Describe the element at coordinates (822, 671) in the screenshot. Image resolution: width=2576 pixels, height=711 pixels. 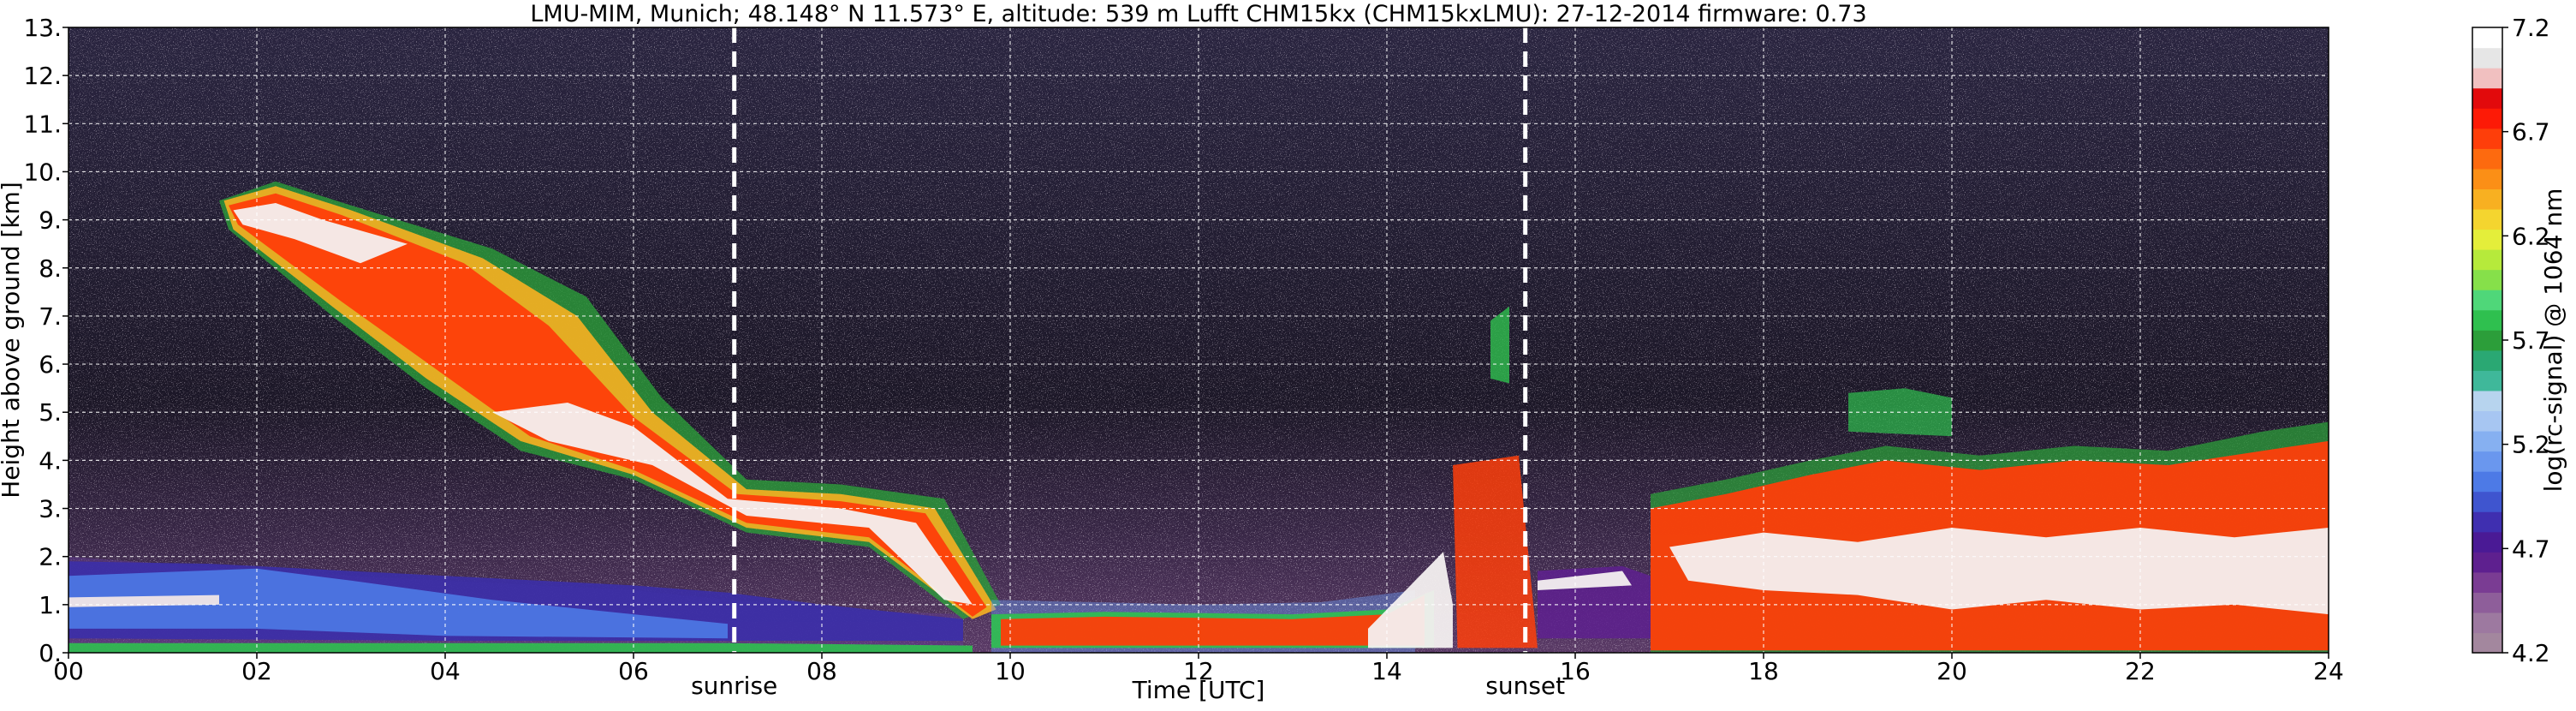
I see `x-tick-label: 08` at that location.